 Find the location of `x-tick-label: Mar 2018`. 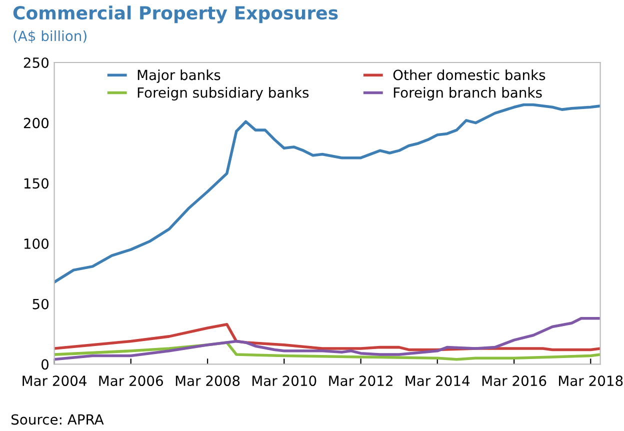

x-tick-label: Mar 2018 is located at coordinates (591, 381).